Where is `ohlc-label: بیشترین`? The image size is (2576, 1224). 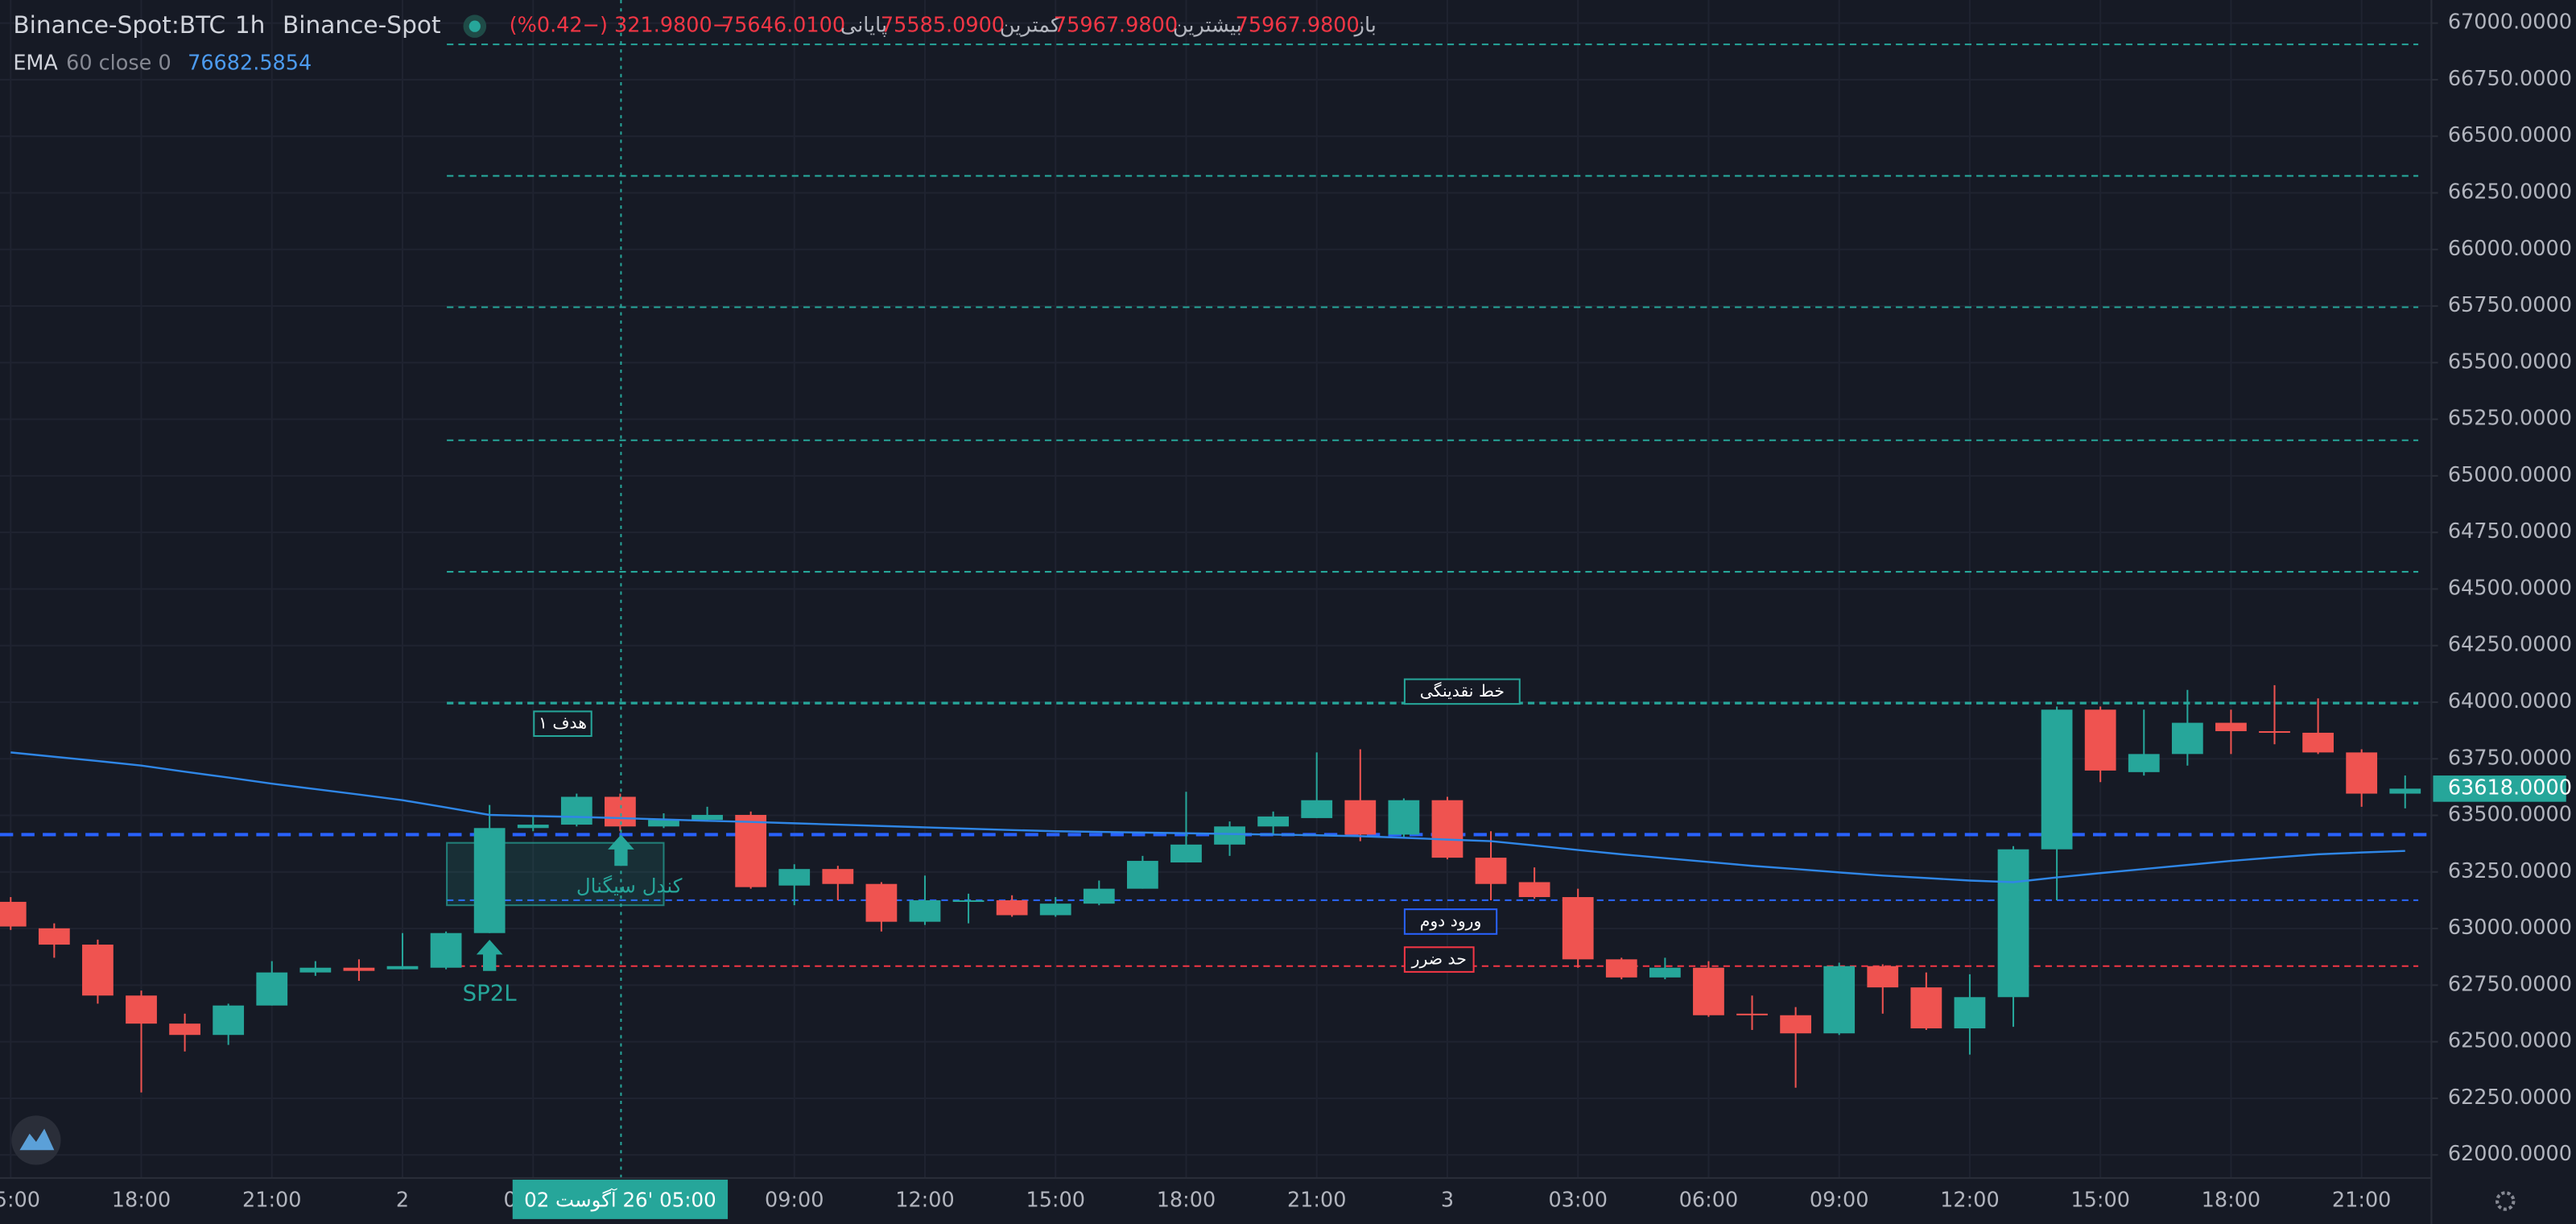
ohlc-label: بیشترین is located at coordinates (1207, 26).